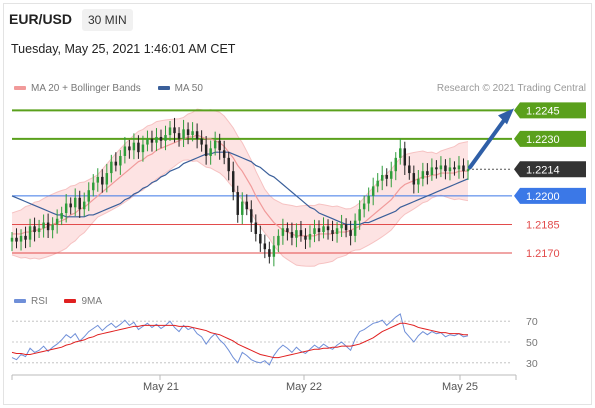 The width and height of the screenshot is (595, 408). Describe the element at coordinates (304, 387) in the screenshot. I see `x-tick-label: May 22` at that location.